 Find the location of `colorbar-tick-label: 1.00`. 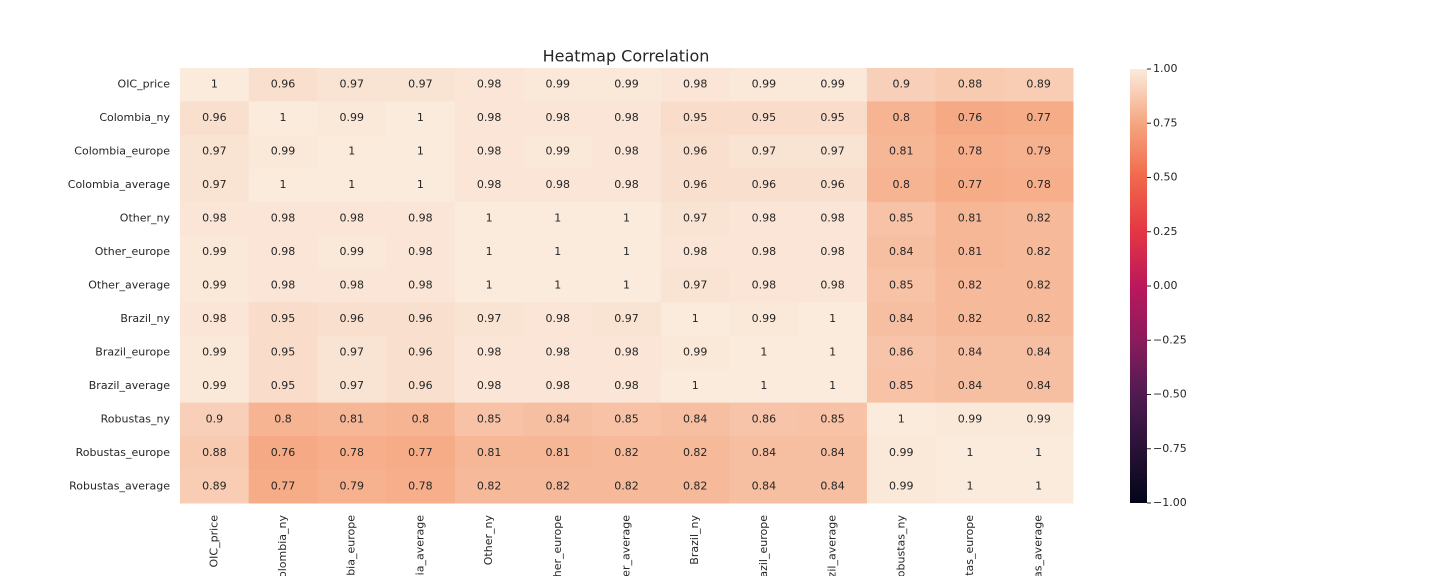

colorbar-tick-label: 1.00 is located at coordinates (1165, 68).